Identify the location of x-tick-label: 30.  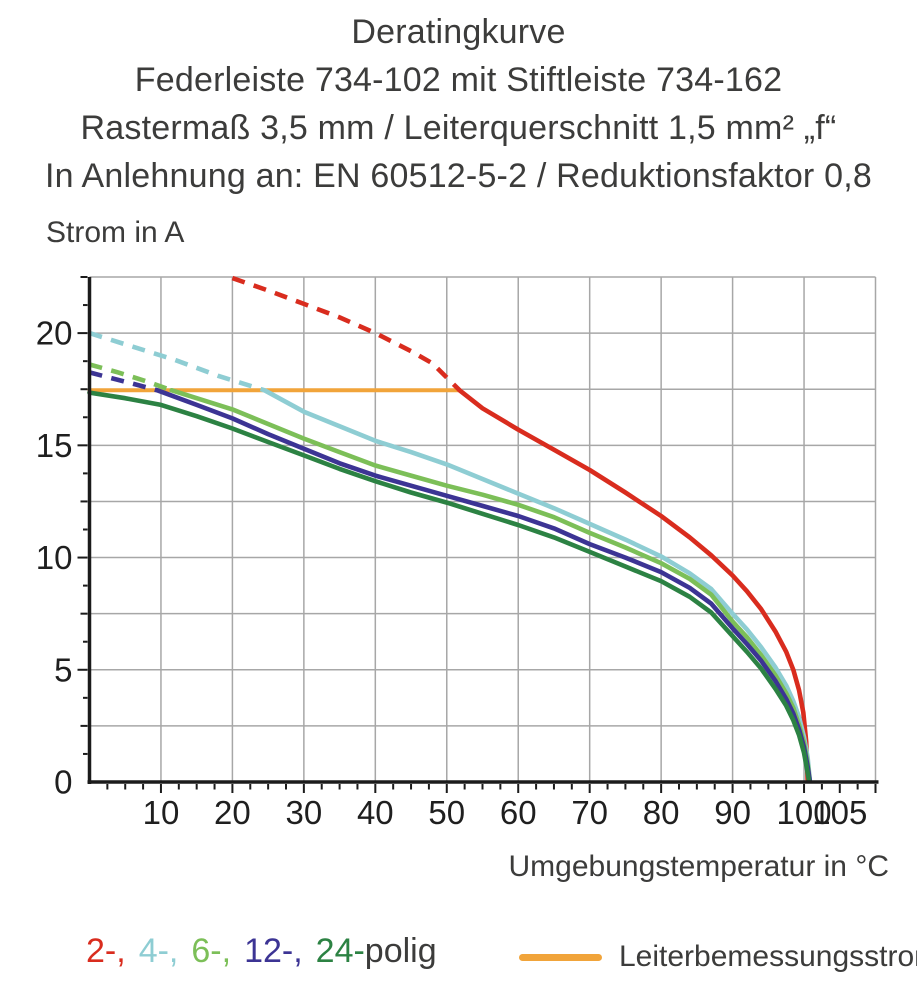
(304, 812).